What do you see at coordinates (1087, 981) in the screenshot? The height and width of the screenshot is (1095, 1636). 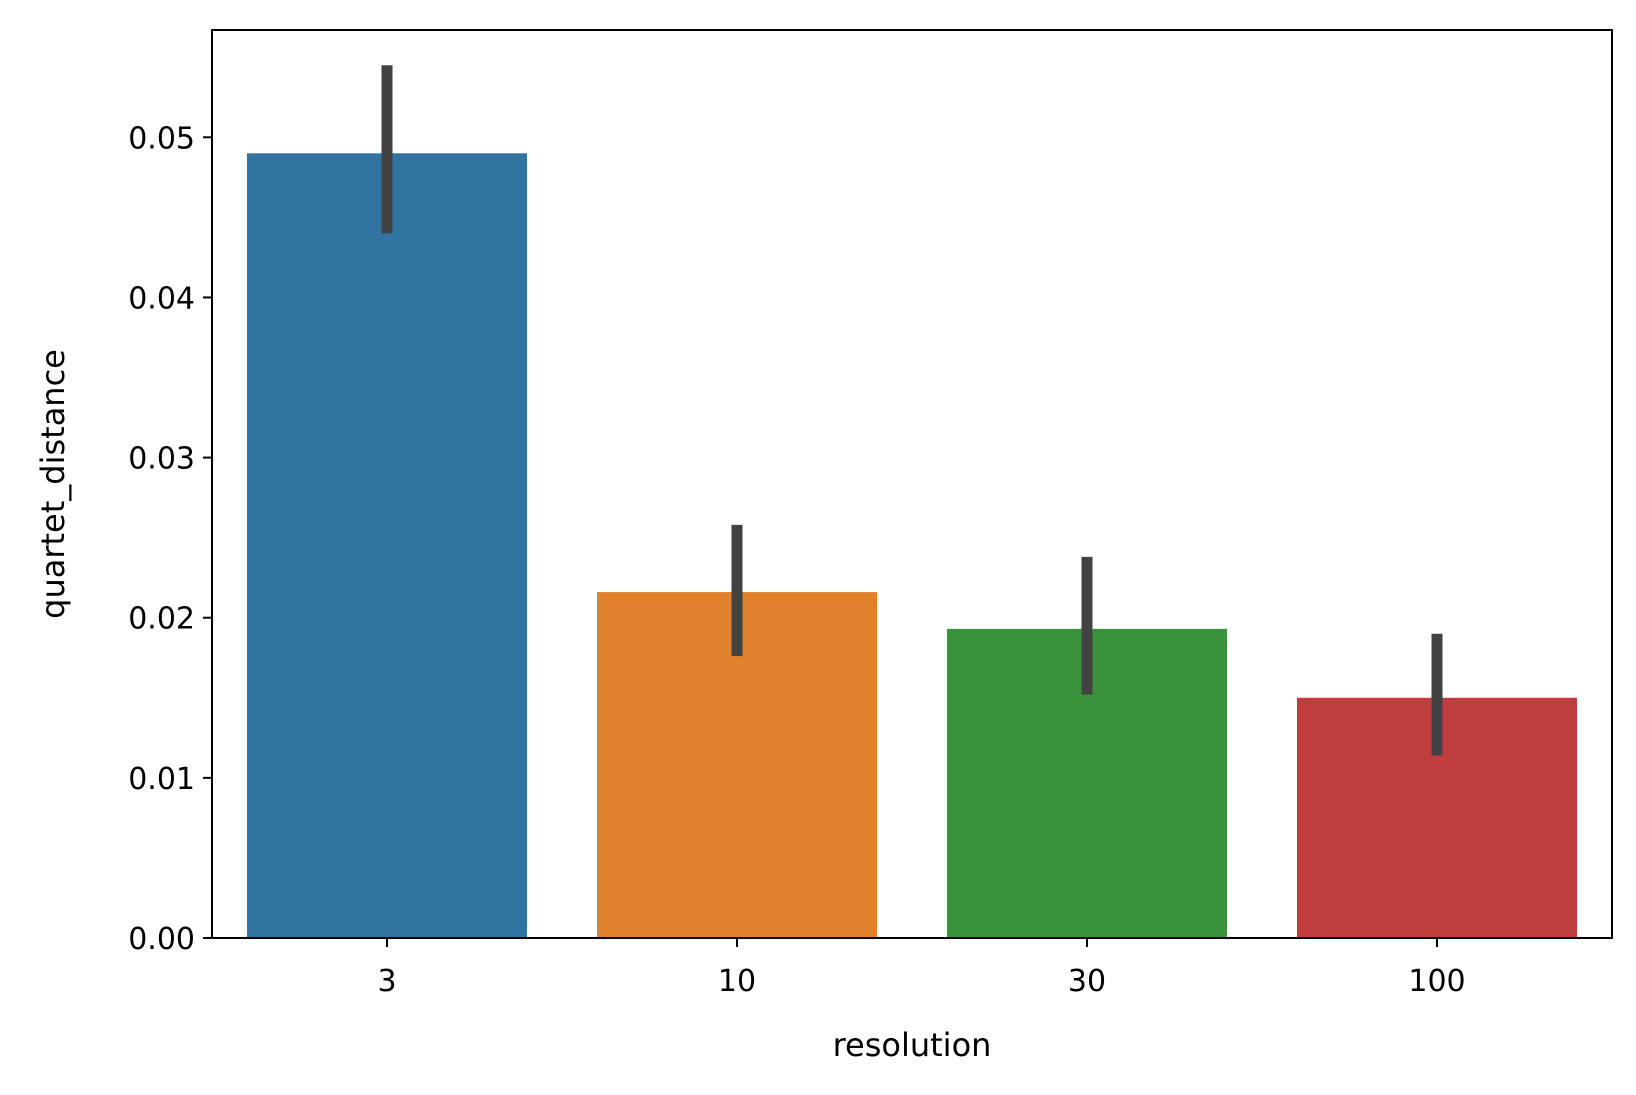 I see `x-tick-label-30: 30` at bounding box center [1087, 981].